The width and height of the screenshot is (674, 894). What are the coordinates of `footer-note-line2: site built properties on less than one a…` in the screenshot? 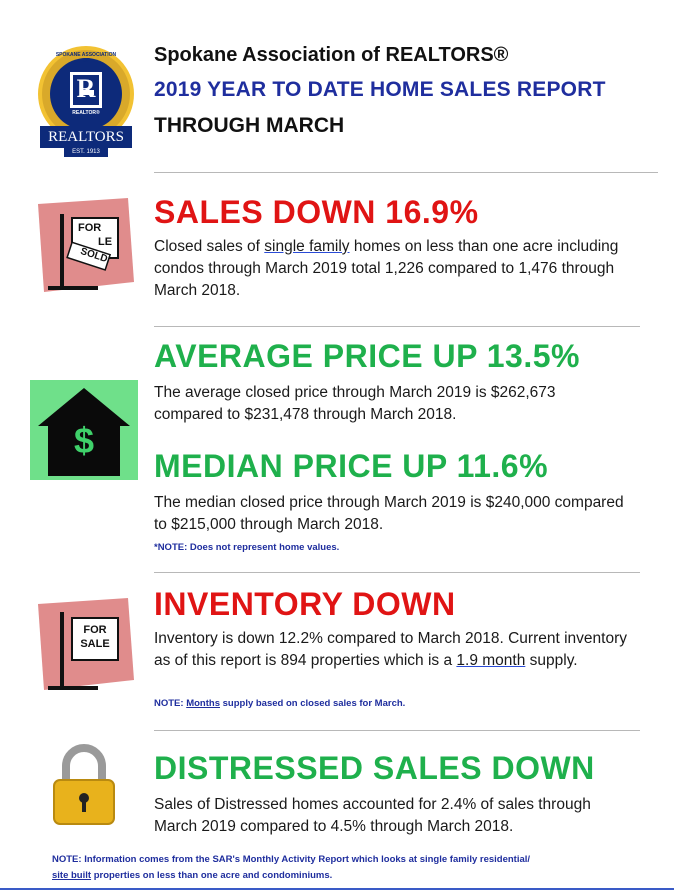 It's located at (352, 876).